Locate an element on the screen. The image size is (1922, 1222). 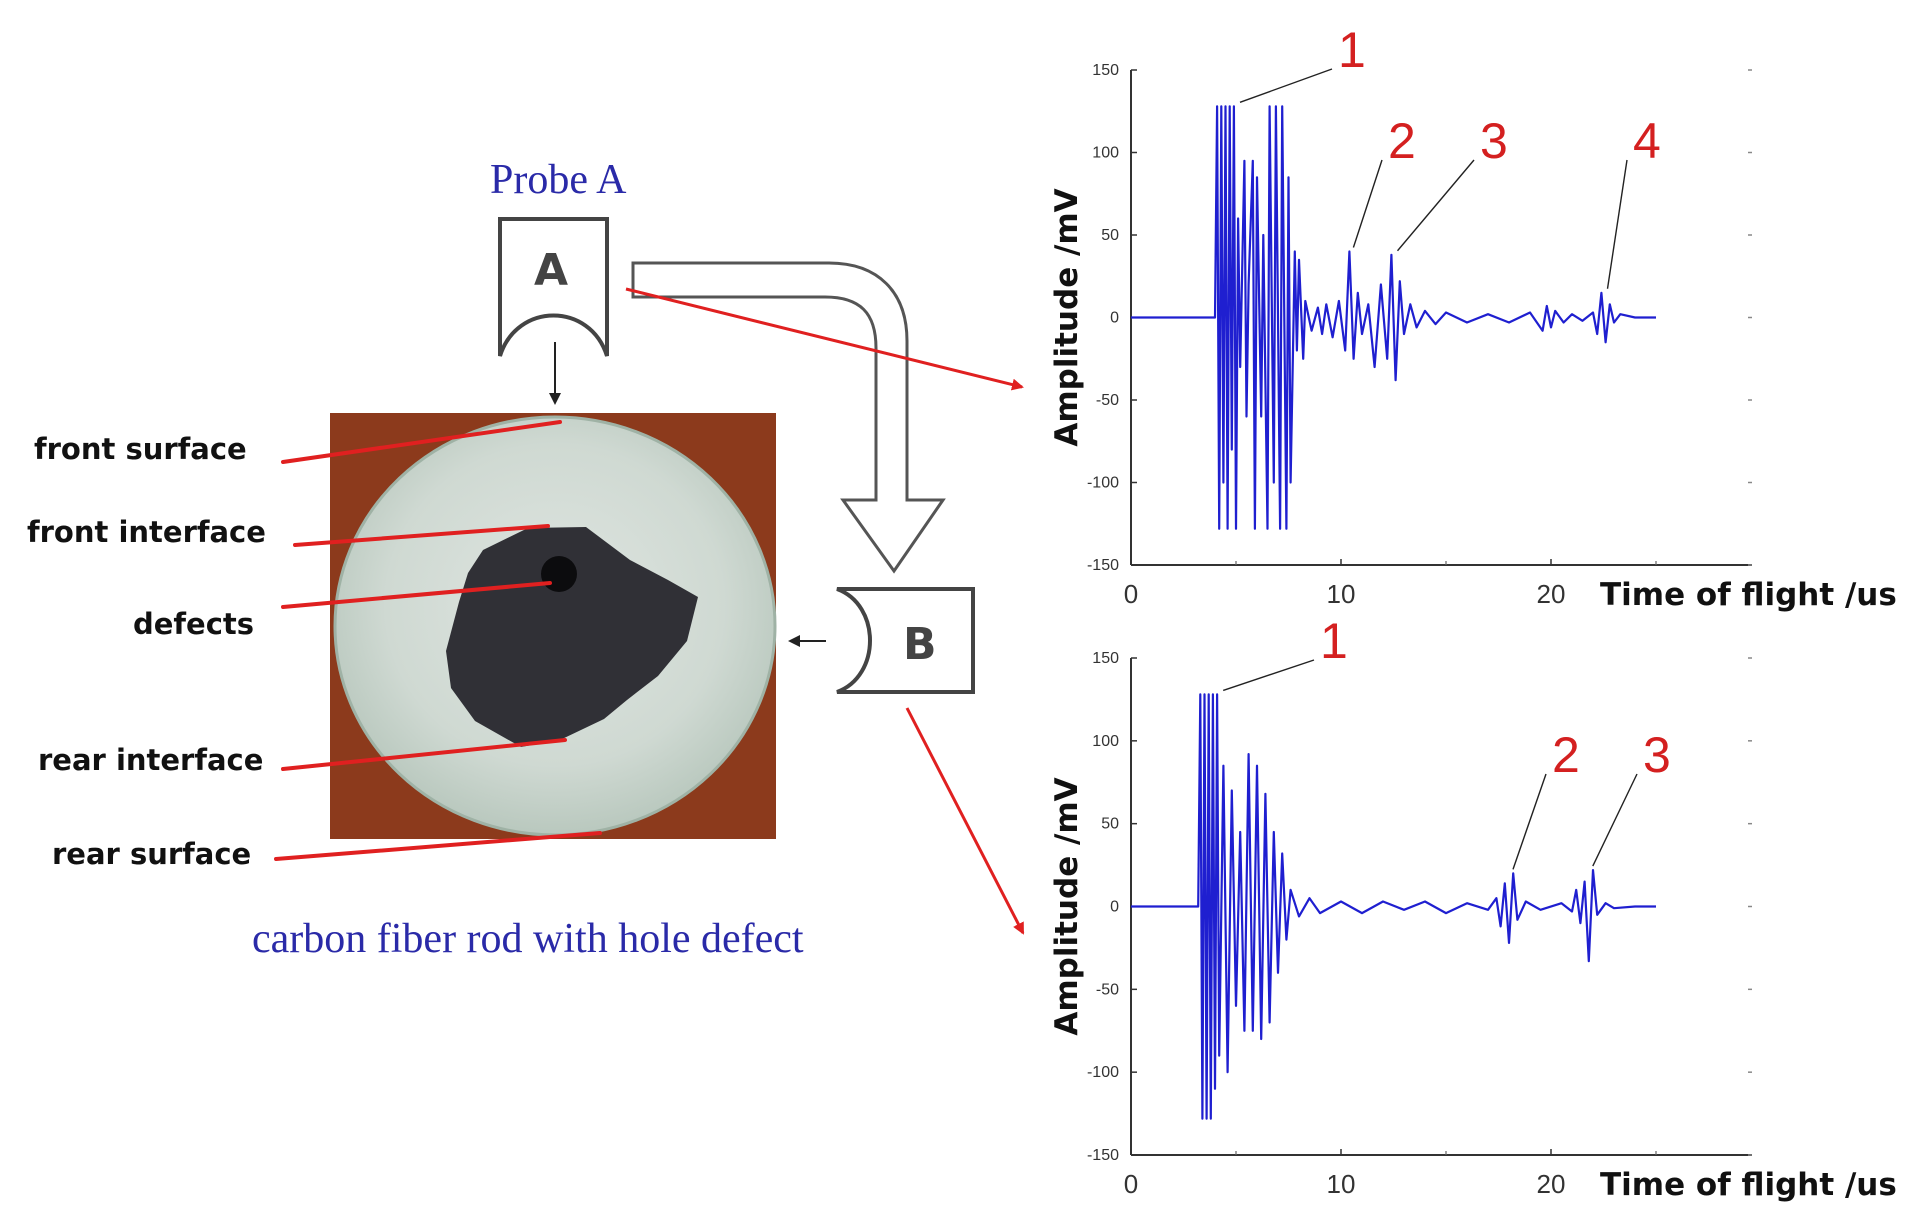
probe-a-title: Probe A is located at coordinates (558, 180).